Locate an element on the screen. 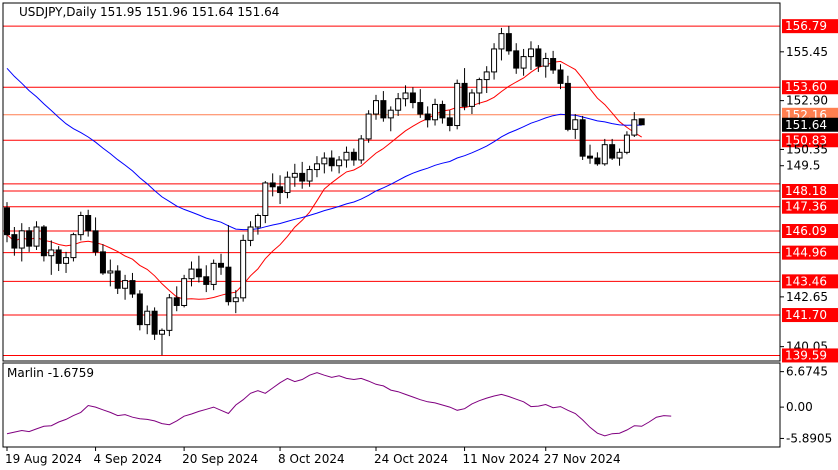 The image size is (838, 470). price-tick-label: 146.09 is located at coordinates (806, 231).